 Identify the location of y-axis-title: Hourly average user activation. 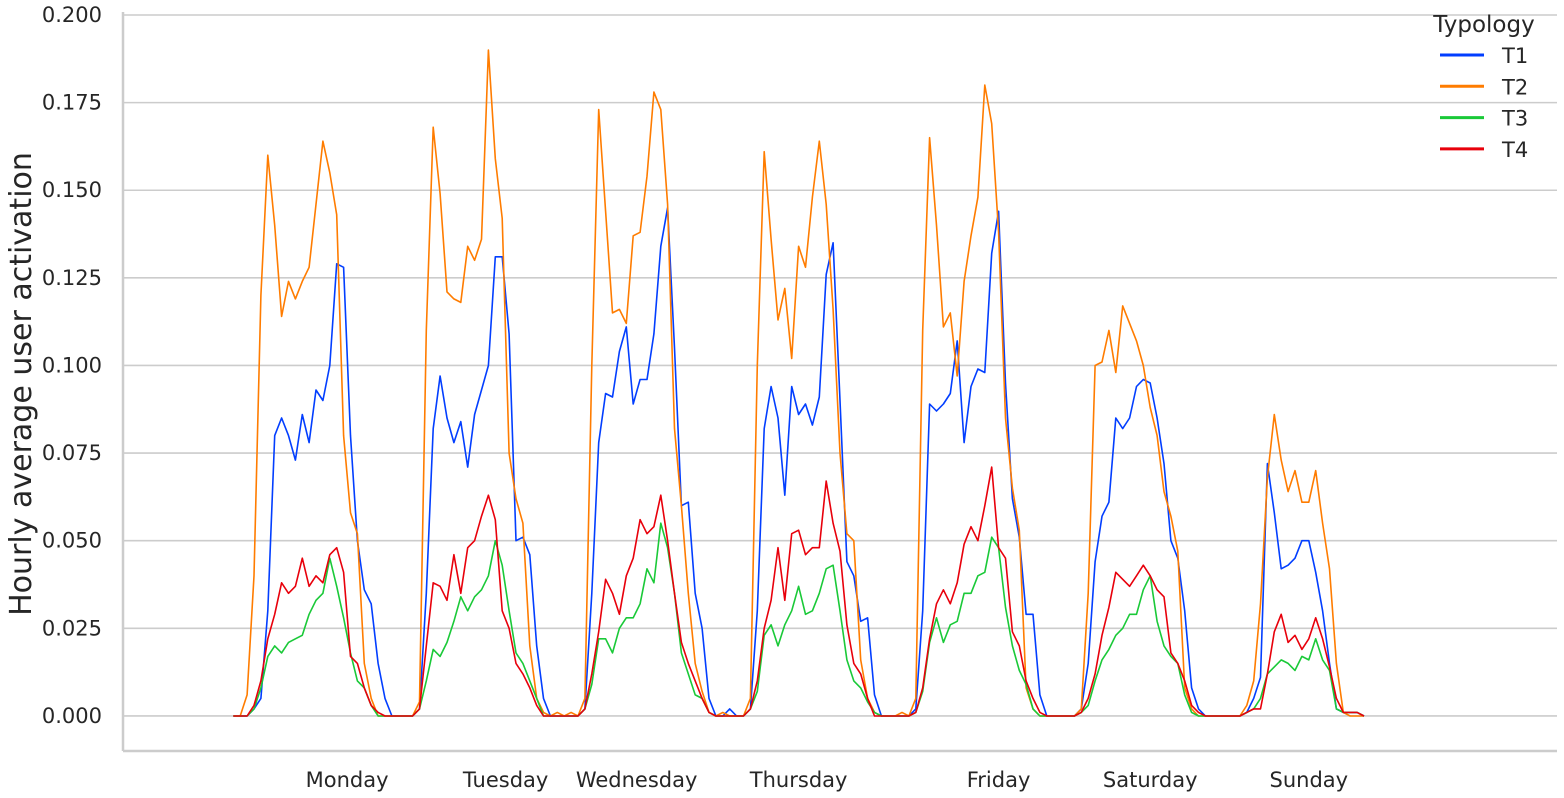
(21, 384).